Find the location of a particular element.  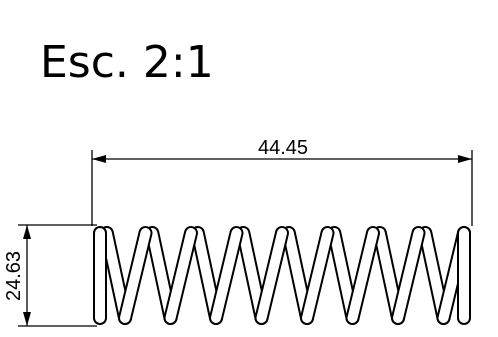

diameter-dimension-value: 24.63 is located at coordinates (14, 276).